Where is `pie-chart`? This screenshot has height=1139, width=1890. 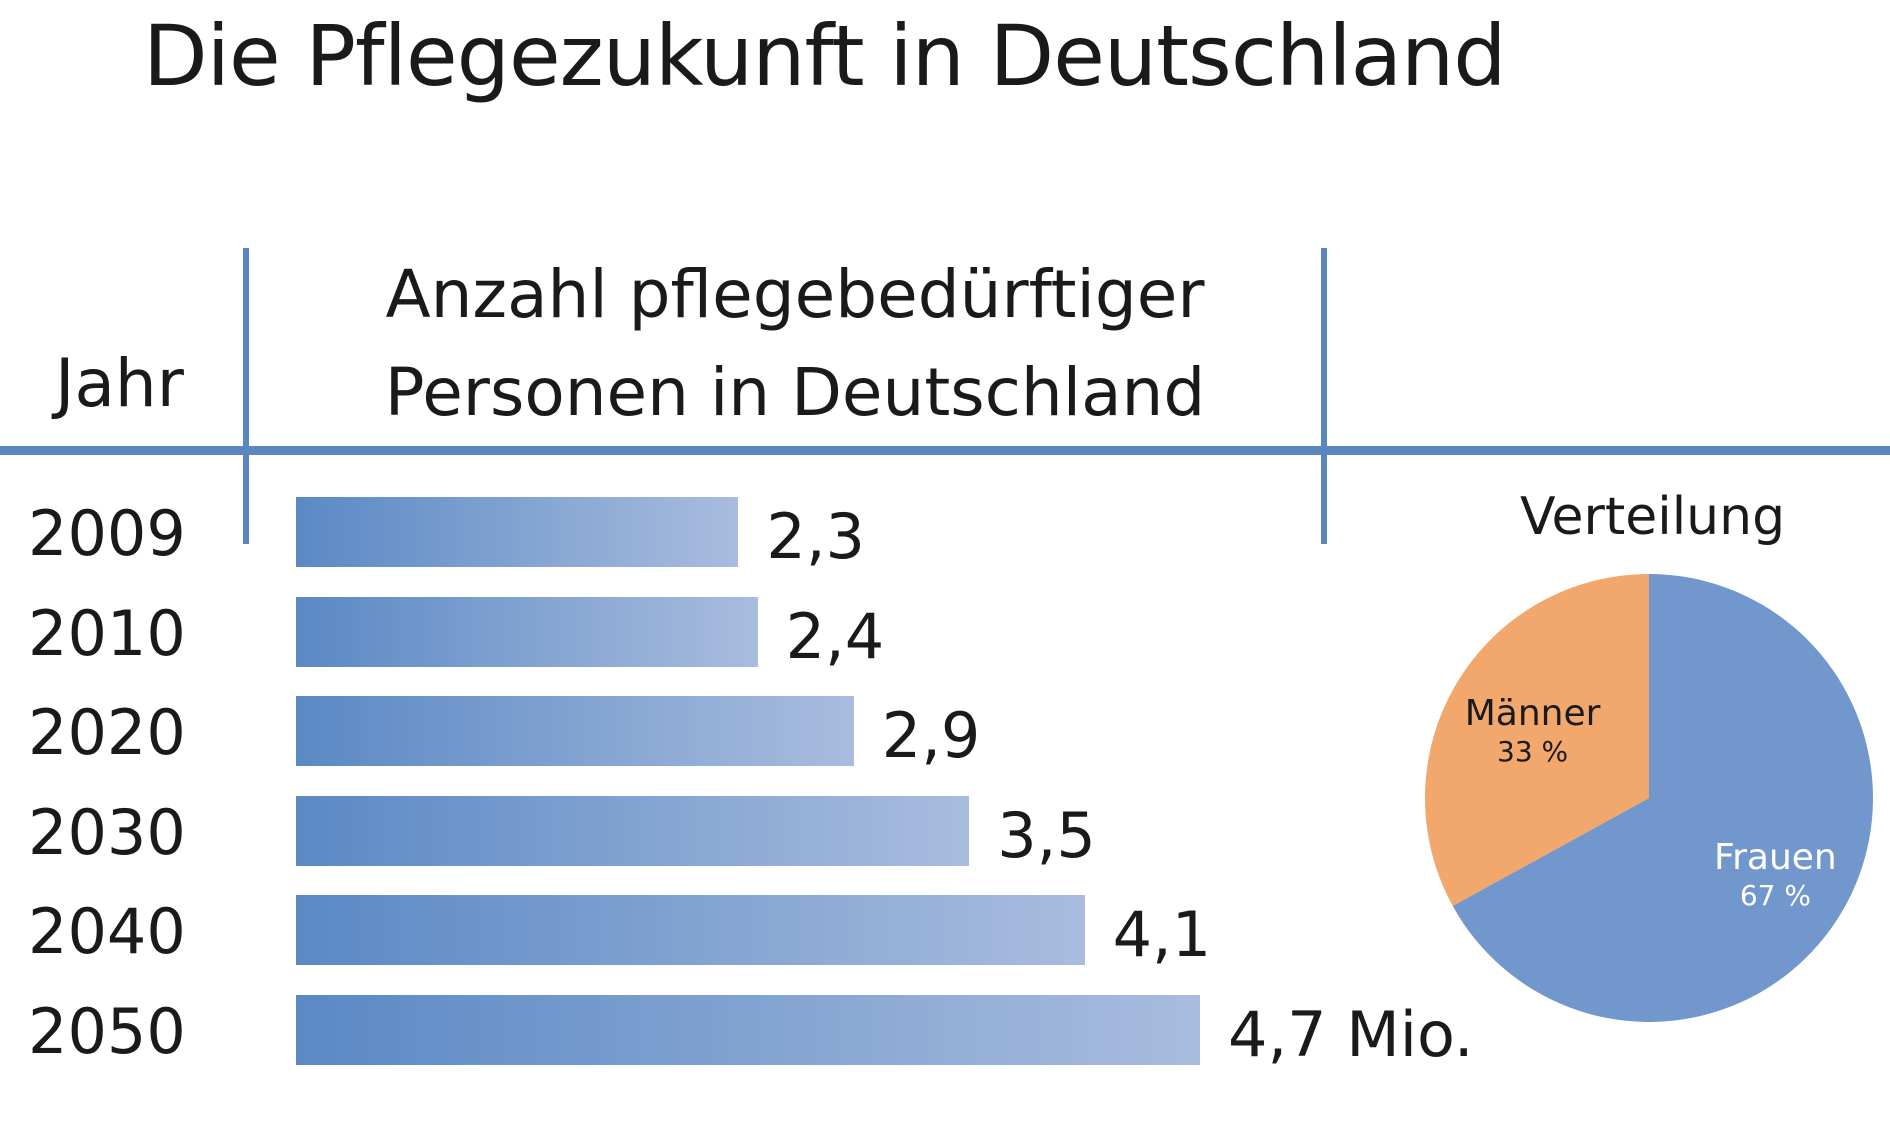 pie-chart is located at coordinates (1649, 798).